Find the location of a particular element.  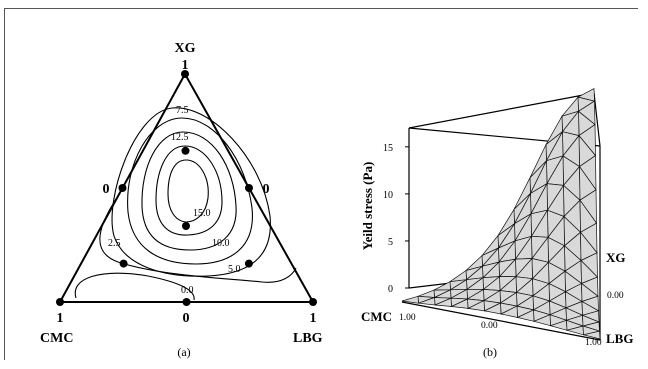

cmc-tick-1.00: 1.00 is located at coordinates (407, 318).